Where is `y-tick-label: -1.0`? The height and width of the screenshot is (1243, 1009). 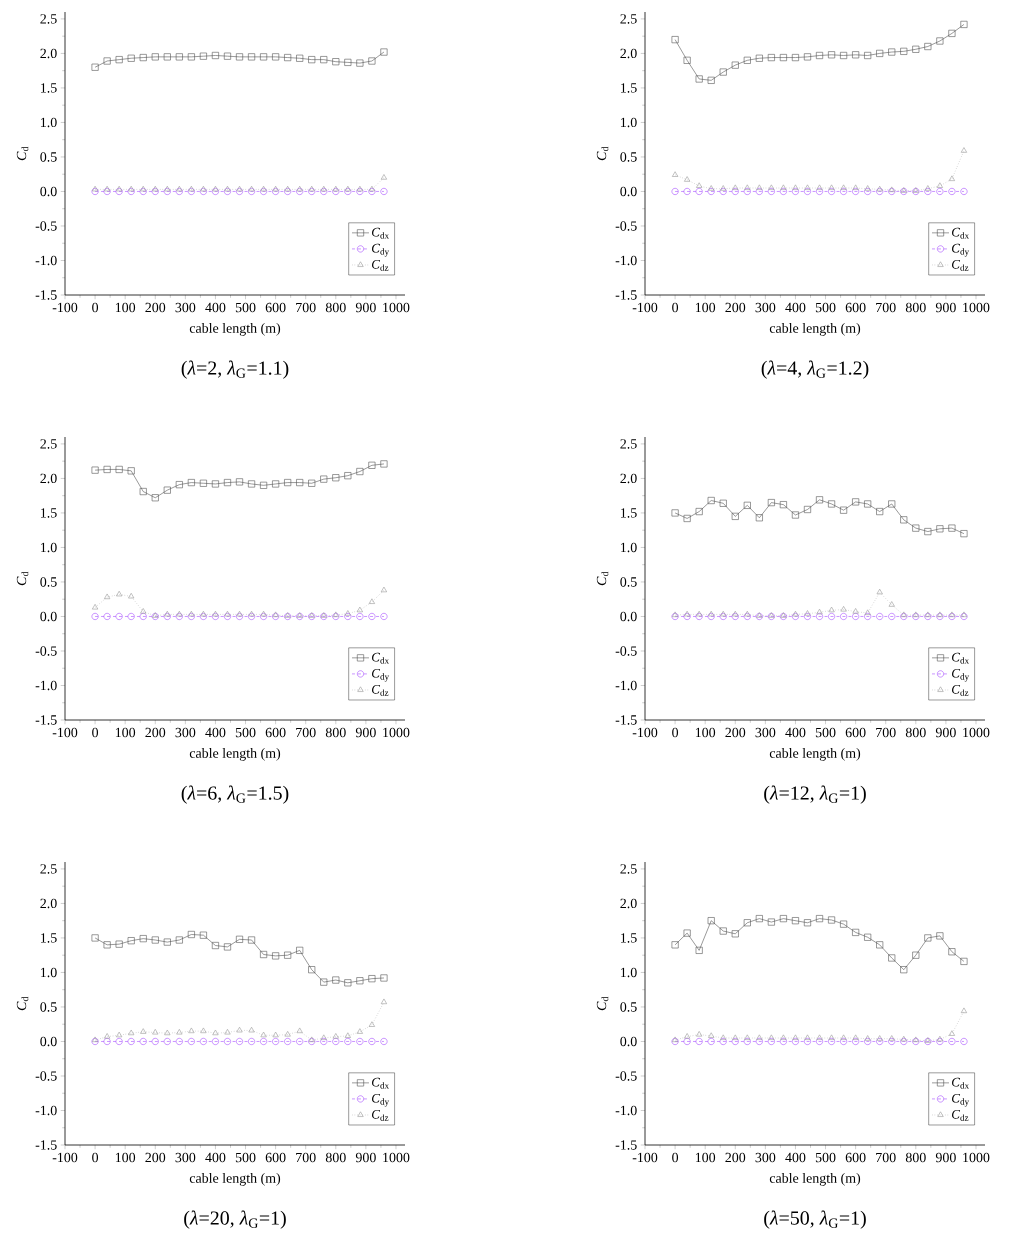
y-tick-label: -1.0 is located at coordinates (46, 260).